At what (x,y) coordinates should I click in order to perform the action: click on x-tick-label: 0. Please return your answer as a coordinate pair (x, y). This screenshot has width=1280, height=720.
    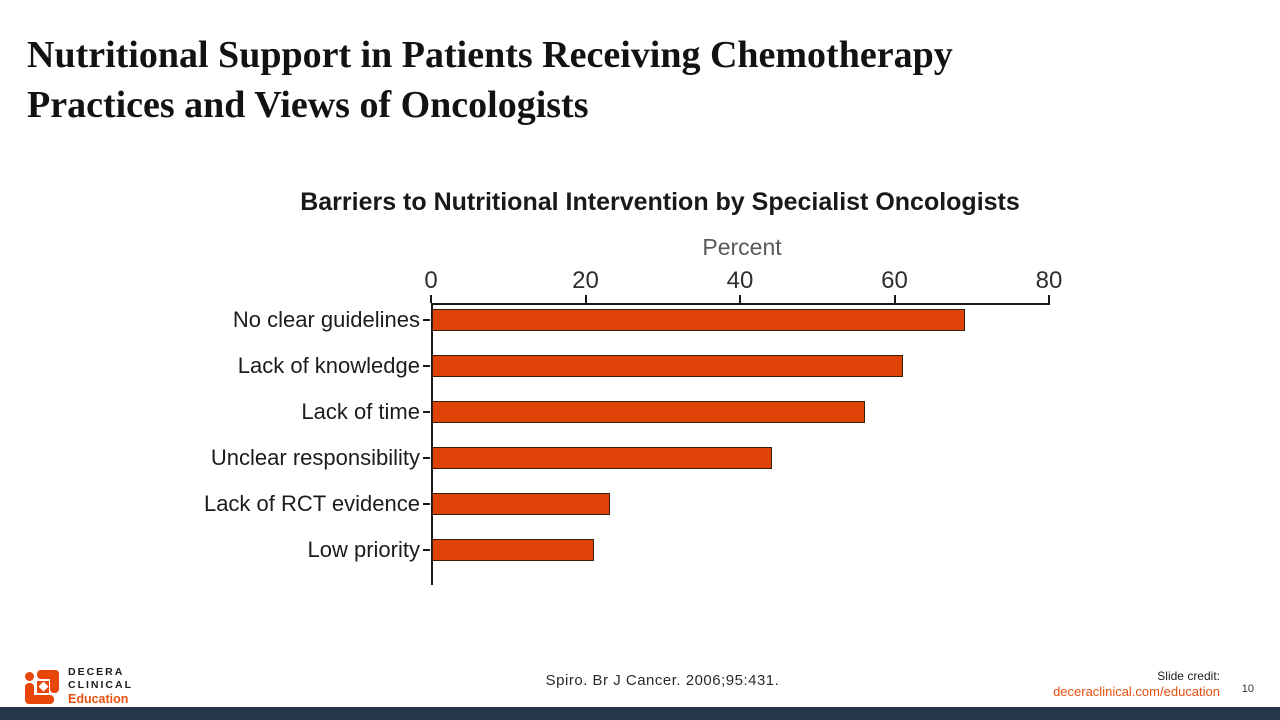
    Looking at the image, I should click on (431, 280).